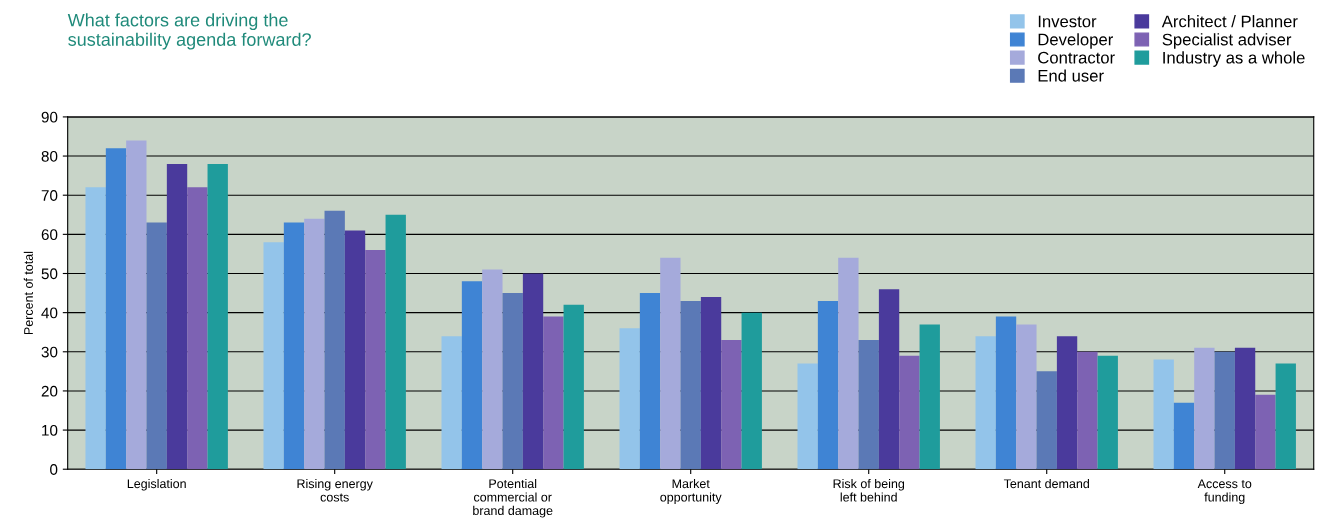 The height and width of the screenshot is (529, 1327). I want to click on y-tick-label: 60, so click(49, 235).